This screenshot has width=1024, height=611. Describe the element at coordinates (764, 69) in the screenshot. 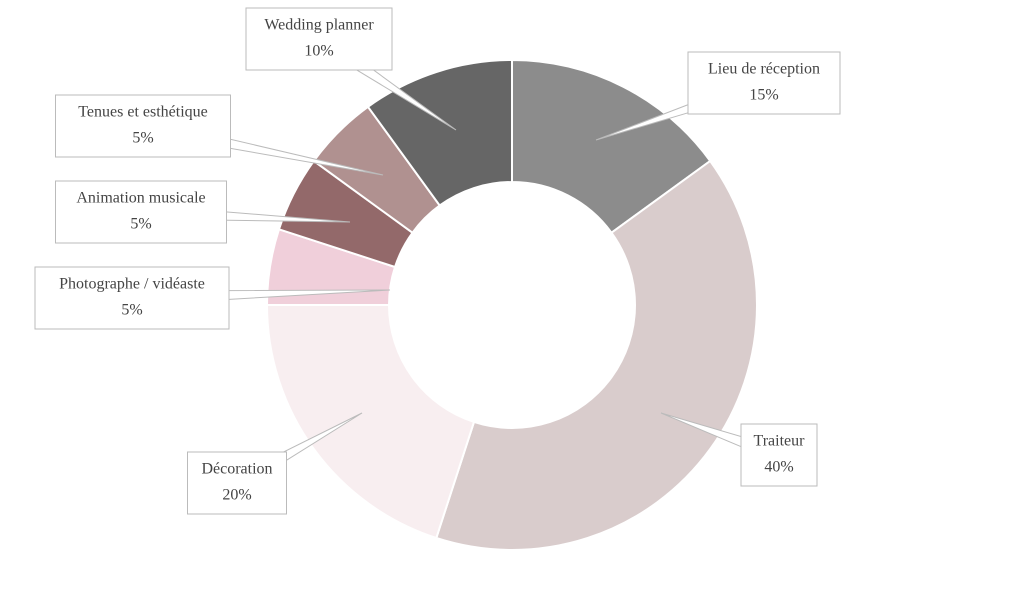

I see `category-label: Lieu de réception` at that location.